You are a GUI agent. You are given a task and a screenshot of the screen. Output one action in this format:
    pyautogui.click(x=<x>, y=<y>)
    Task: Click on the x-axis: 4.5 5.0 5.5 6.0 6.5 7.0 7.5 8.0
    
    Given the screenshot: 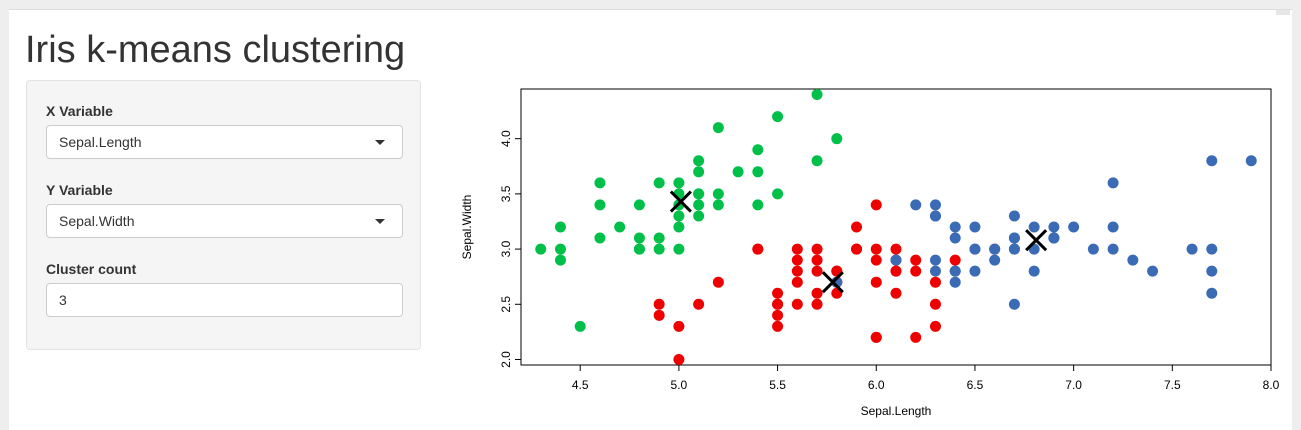 What is the action you would take?
    pyautogui.click(x=926, y=378)
    